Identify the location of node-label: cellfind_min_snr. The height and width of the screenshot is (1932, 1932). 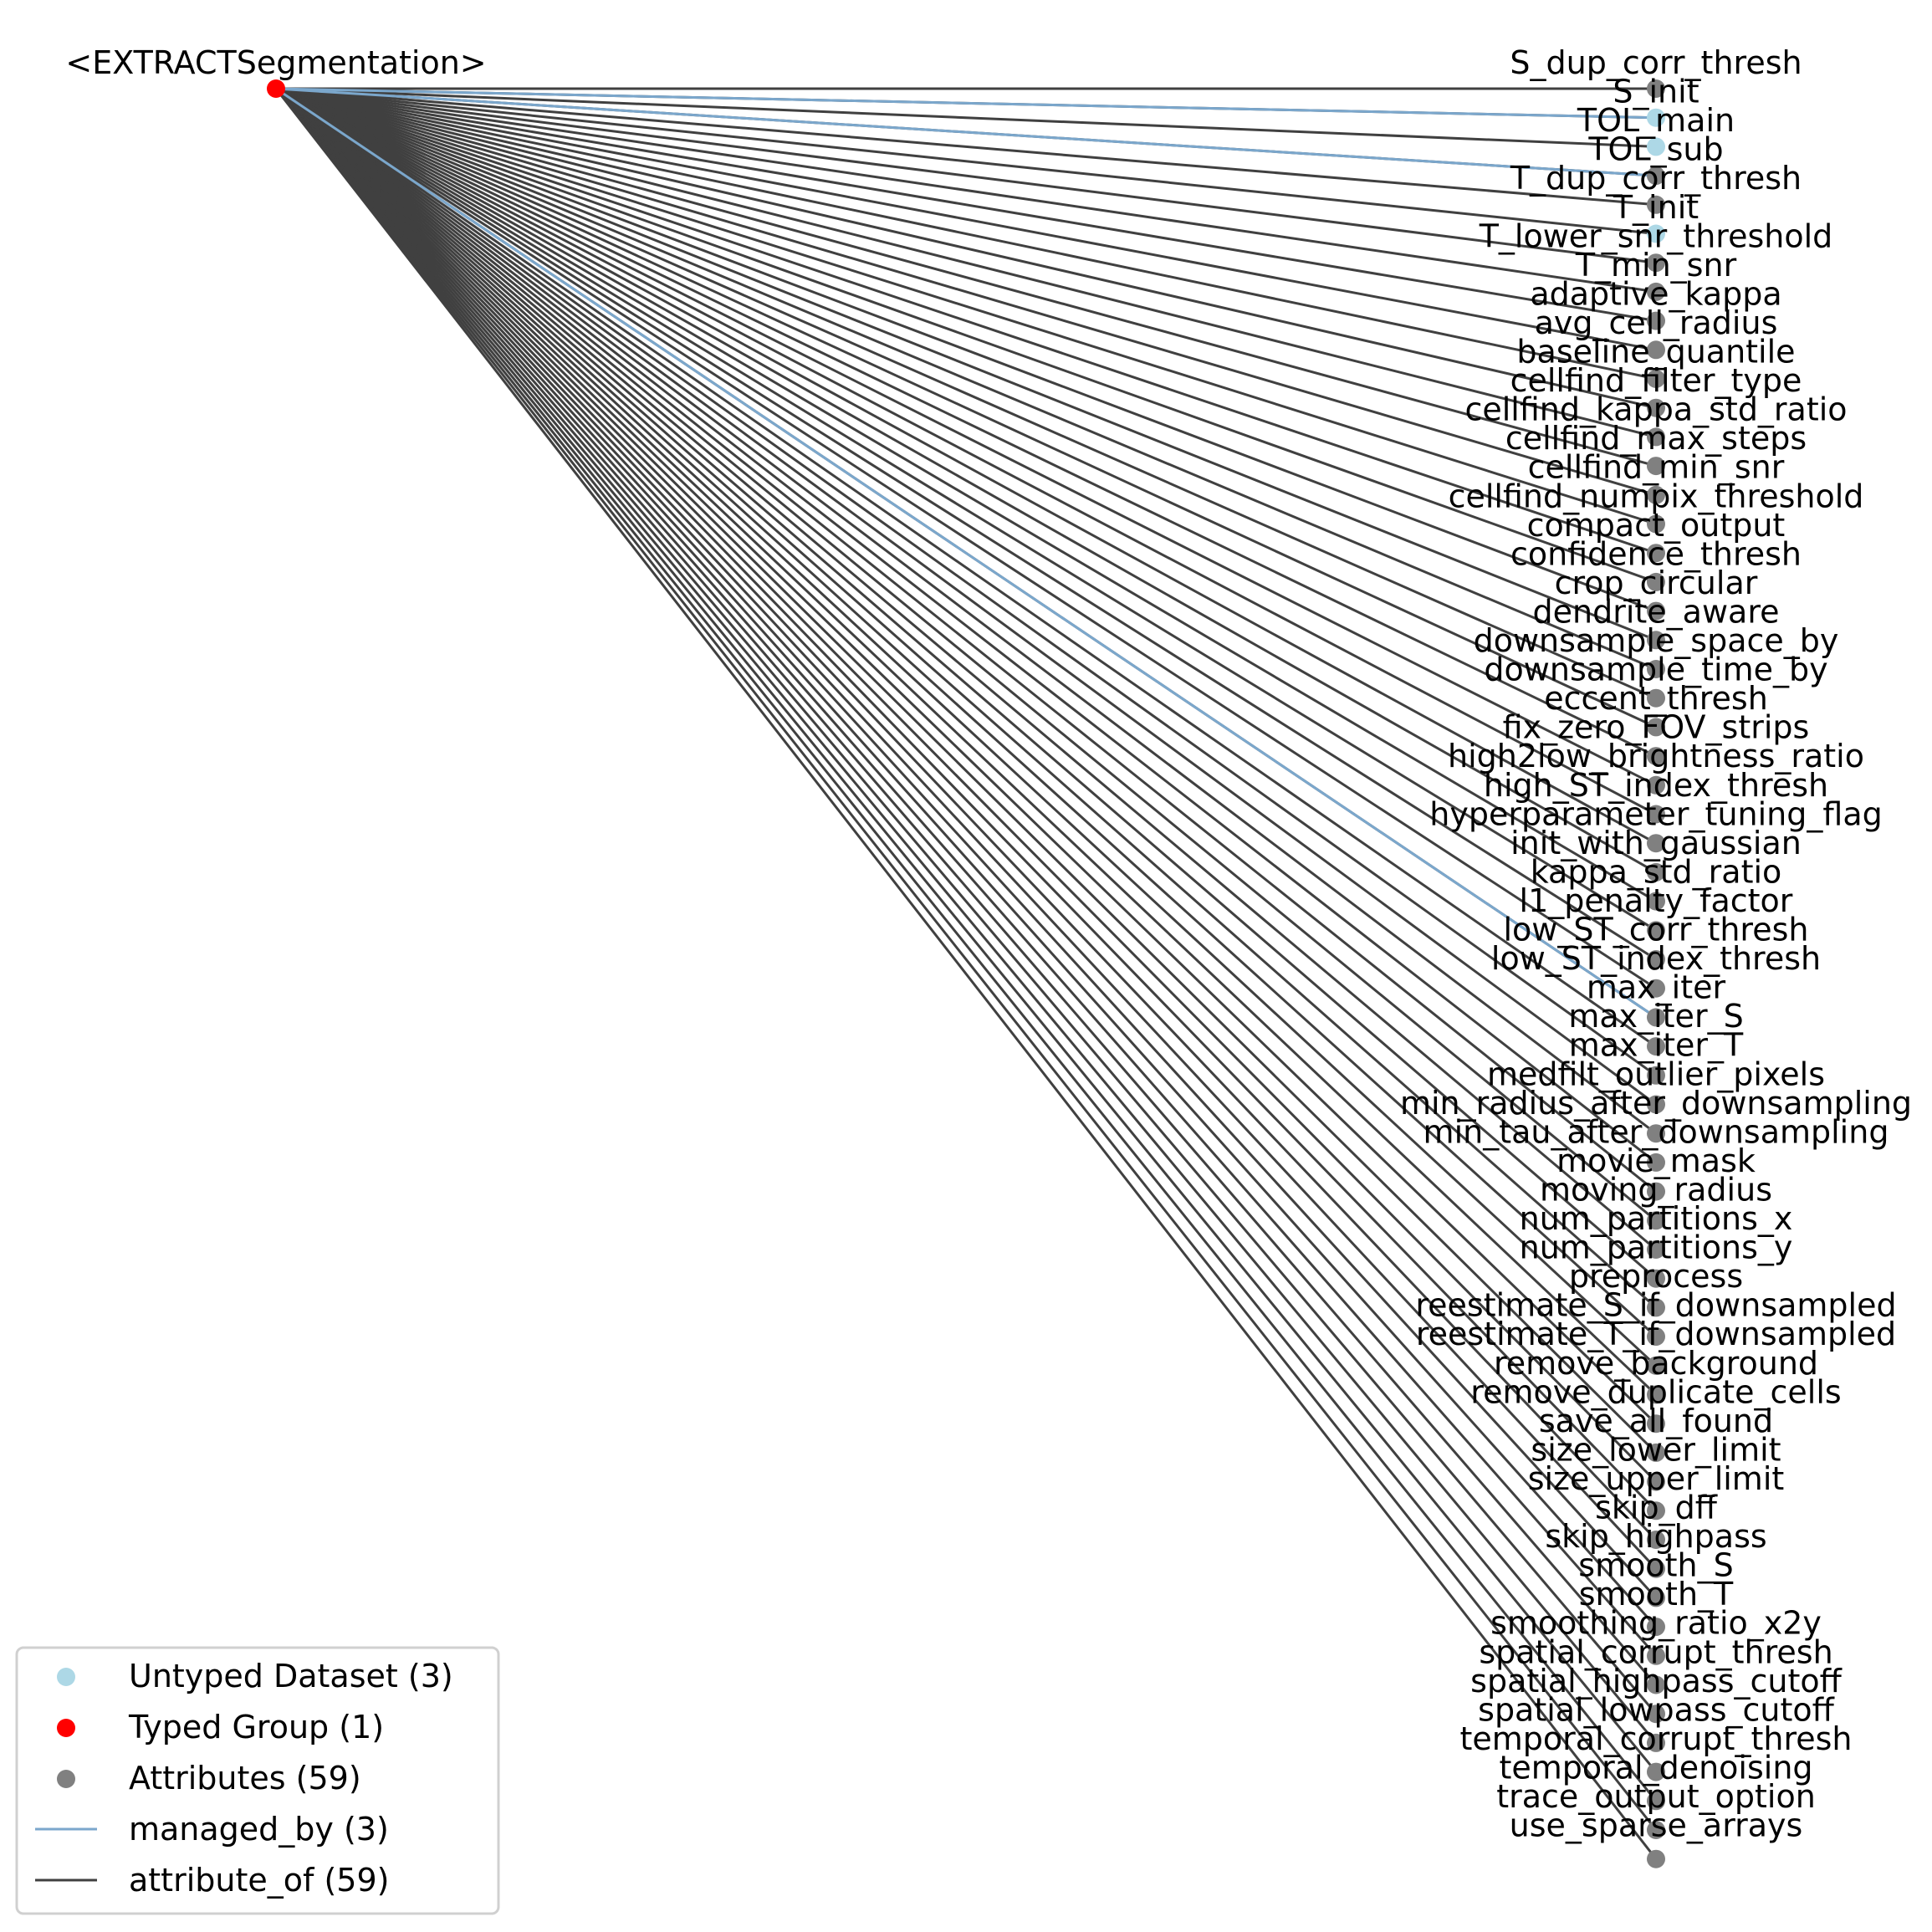
(1656, 467).